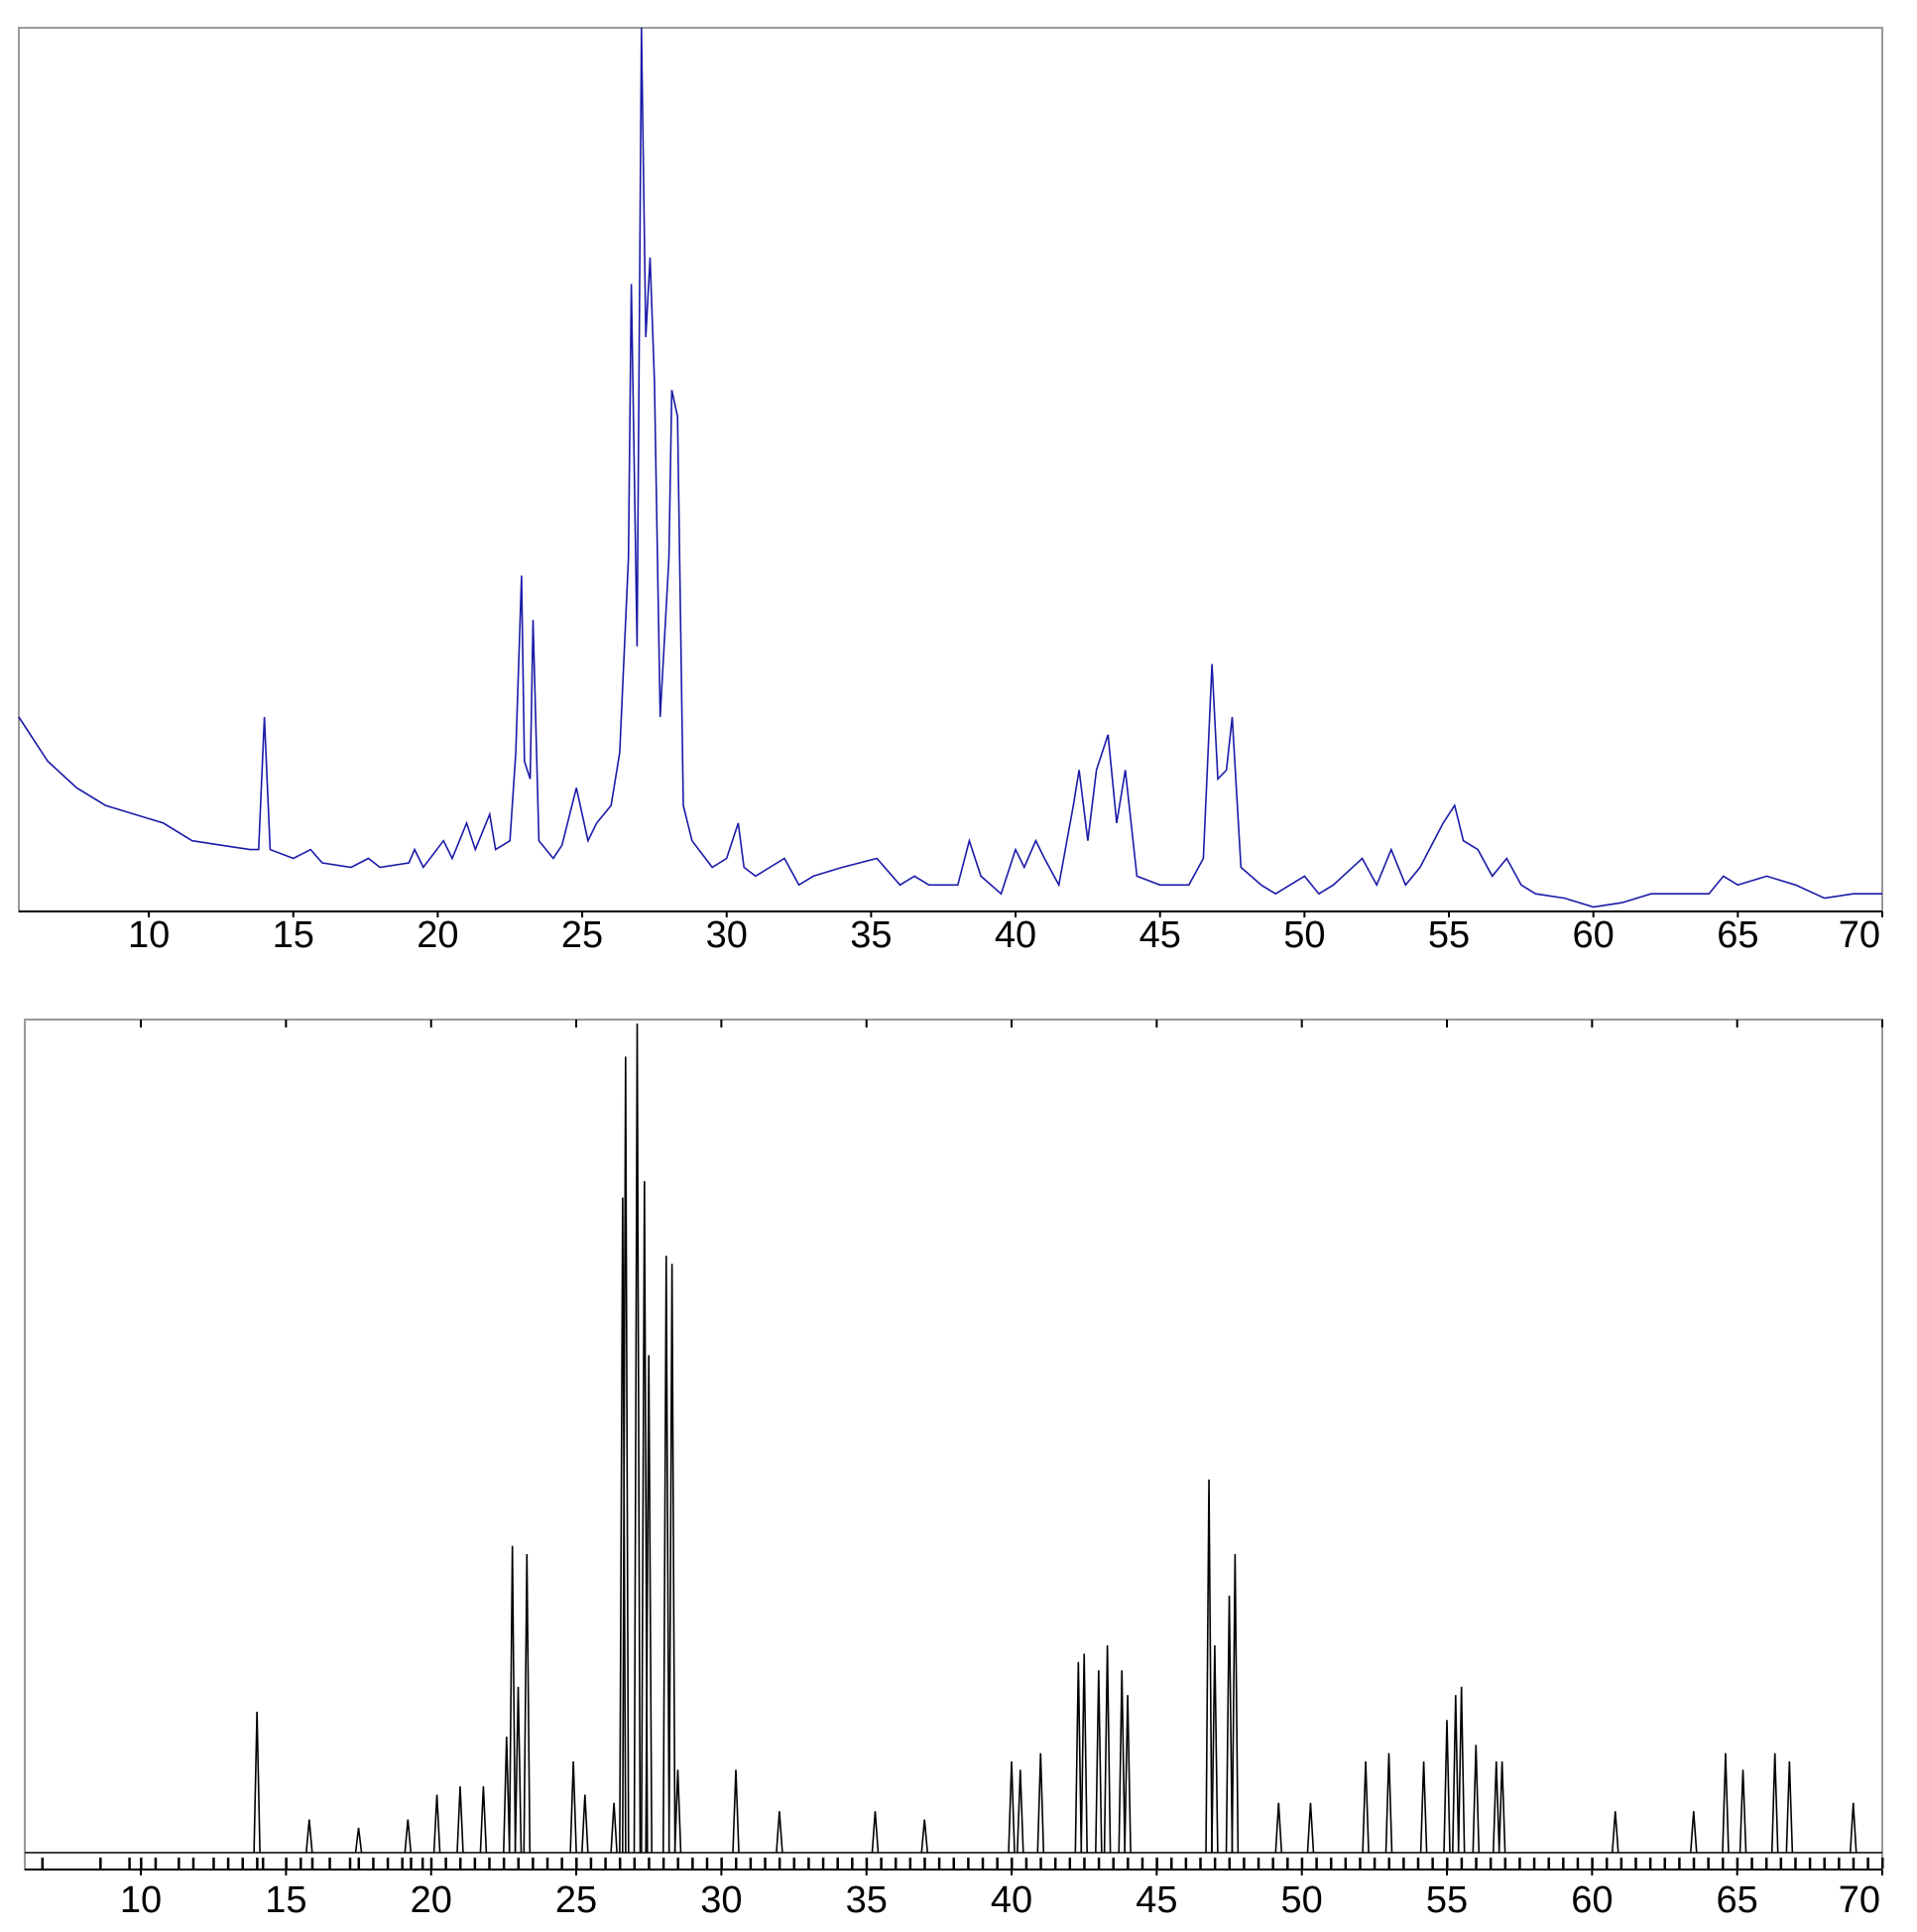  Describe the element at coordinates (1859, 935) in the screenshot. I see `x-tick-label: 70` at that location.